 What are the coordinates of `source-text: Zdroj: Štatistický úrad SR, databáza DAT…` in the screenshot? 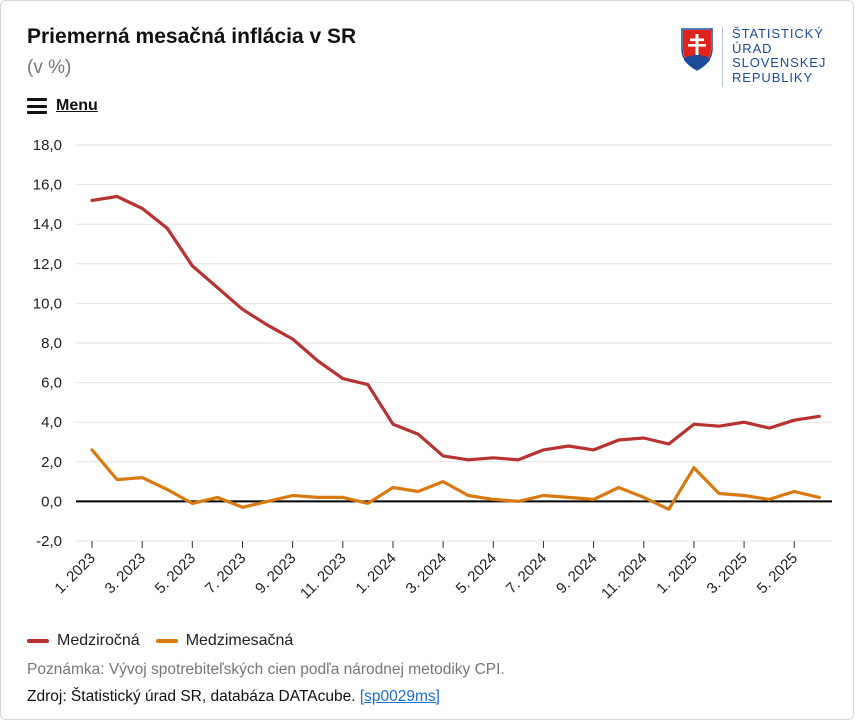 It's located at (191, 696).